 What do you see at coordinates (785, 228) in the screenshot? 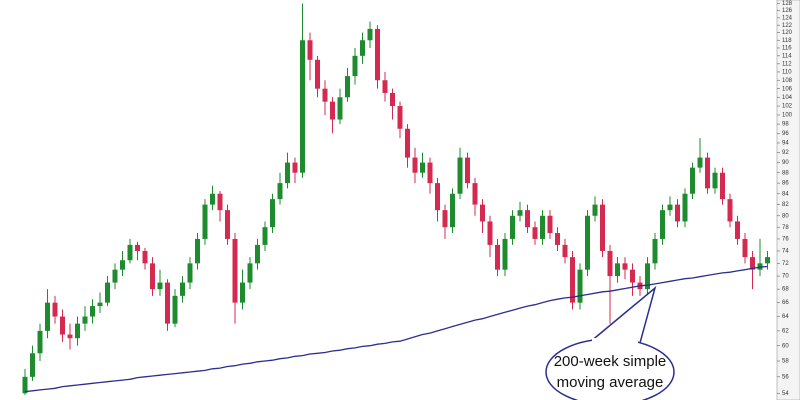
I see `y-tick-label: 78` at bounding box center [785, 228].